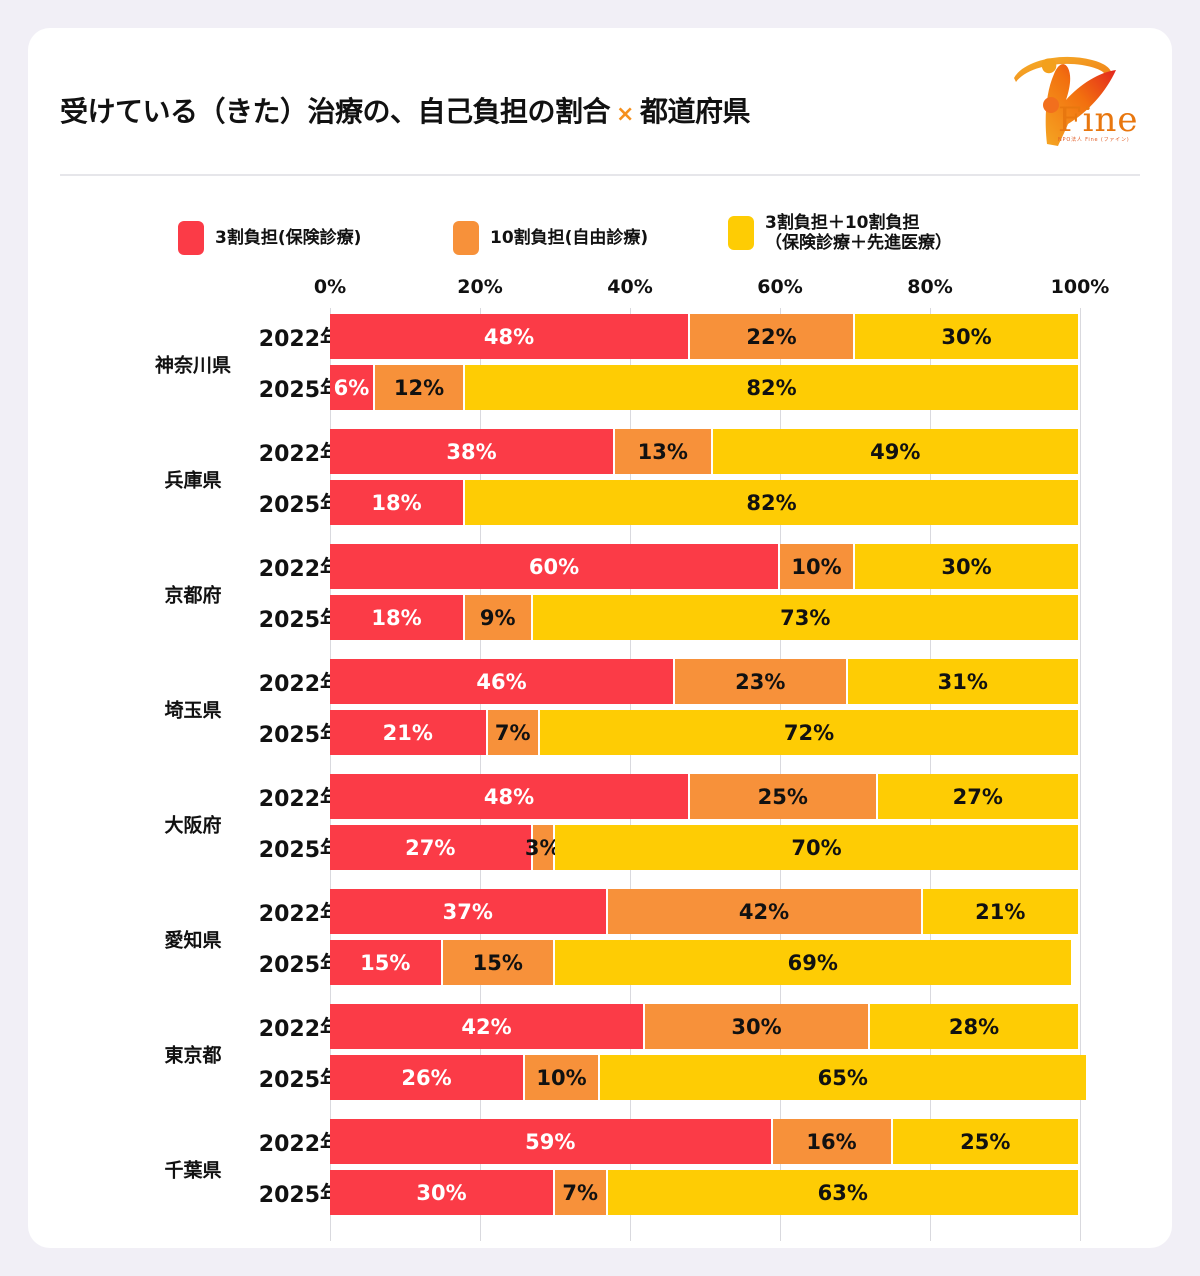 The width and height of the screenshot is (1200, 1276). I want to click on bar-row: 2025年 6% 12% 82%, so click(600, 387).